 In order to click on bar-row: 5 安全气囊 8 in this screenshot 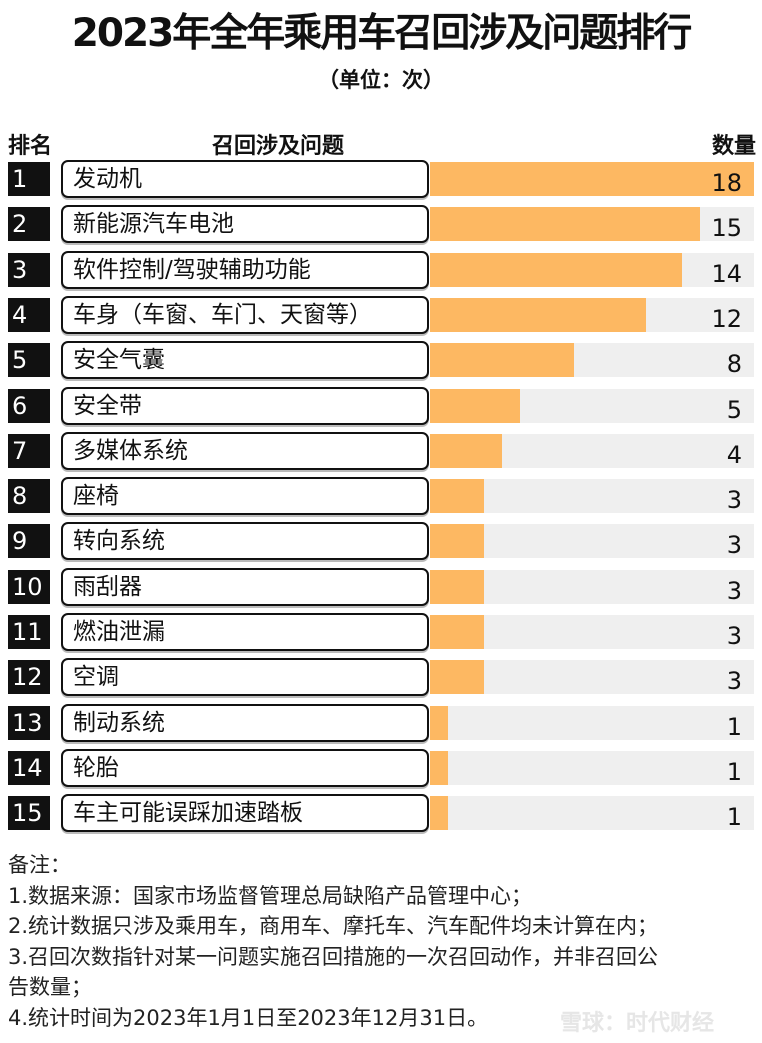, I will do `click(381, 361)`.